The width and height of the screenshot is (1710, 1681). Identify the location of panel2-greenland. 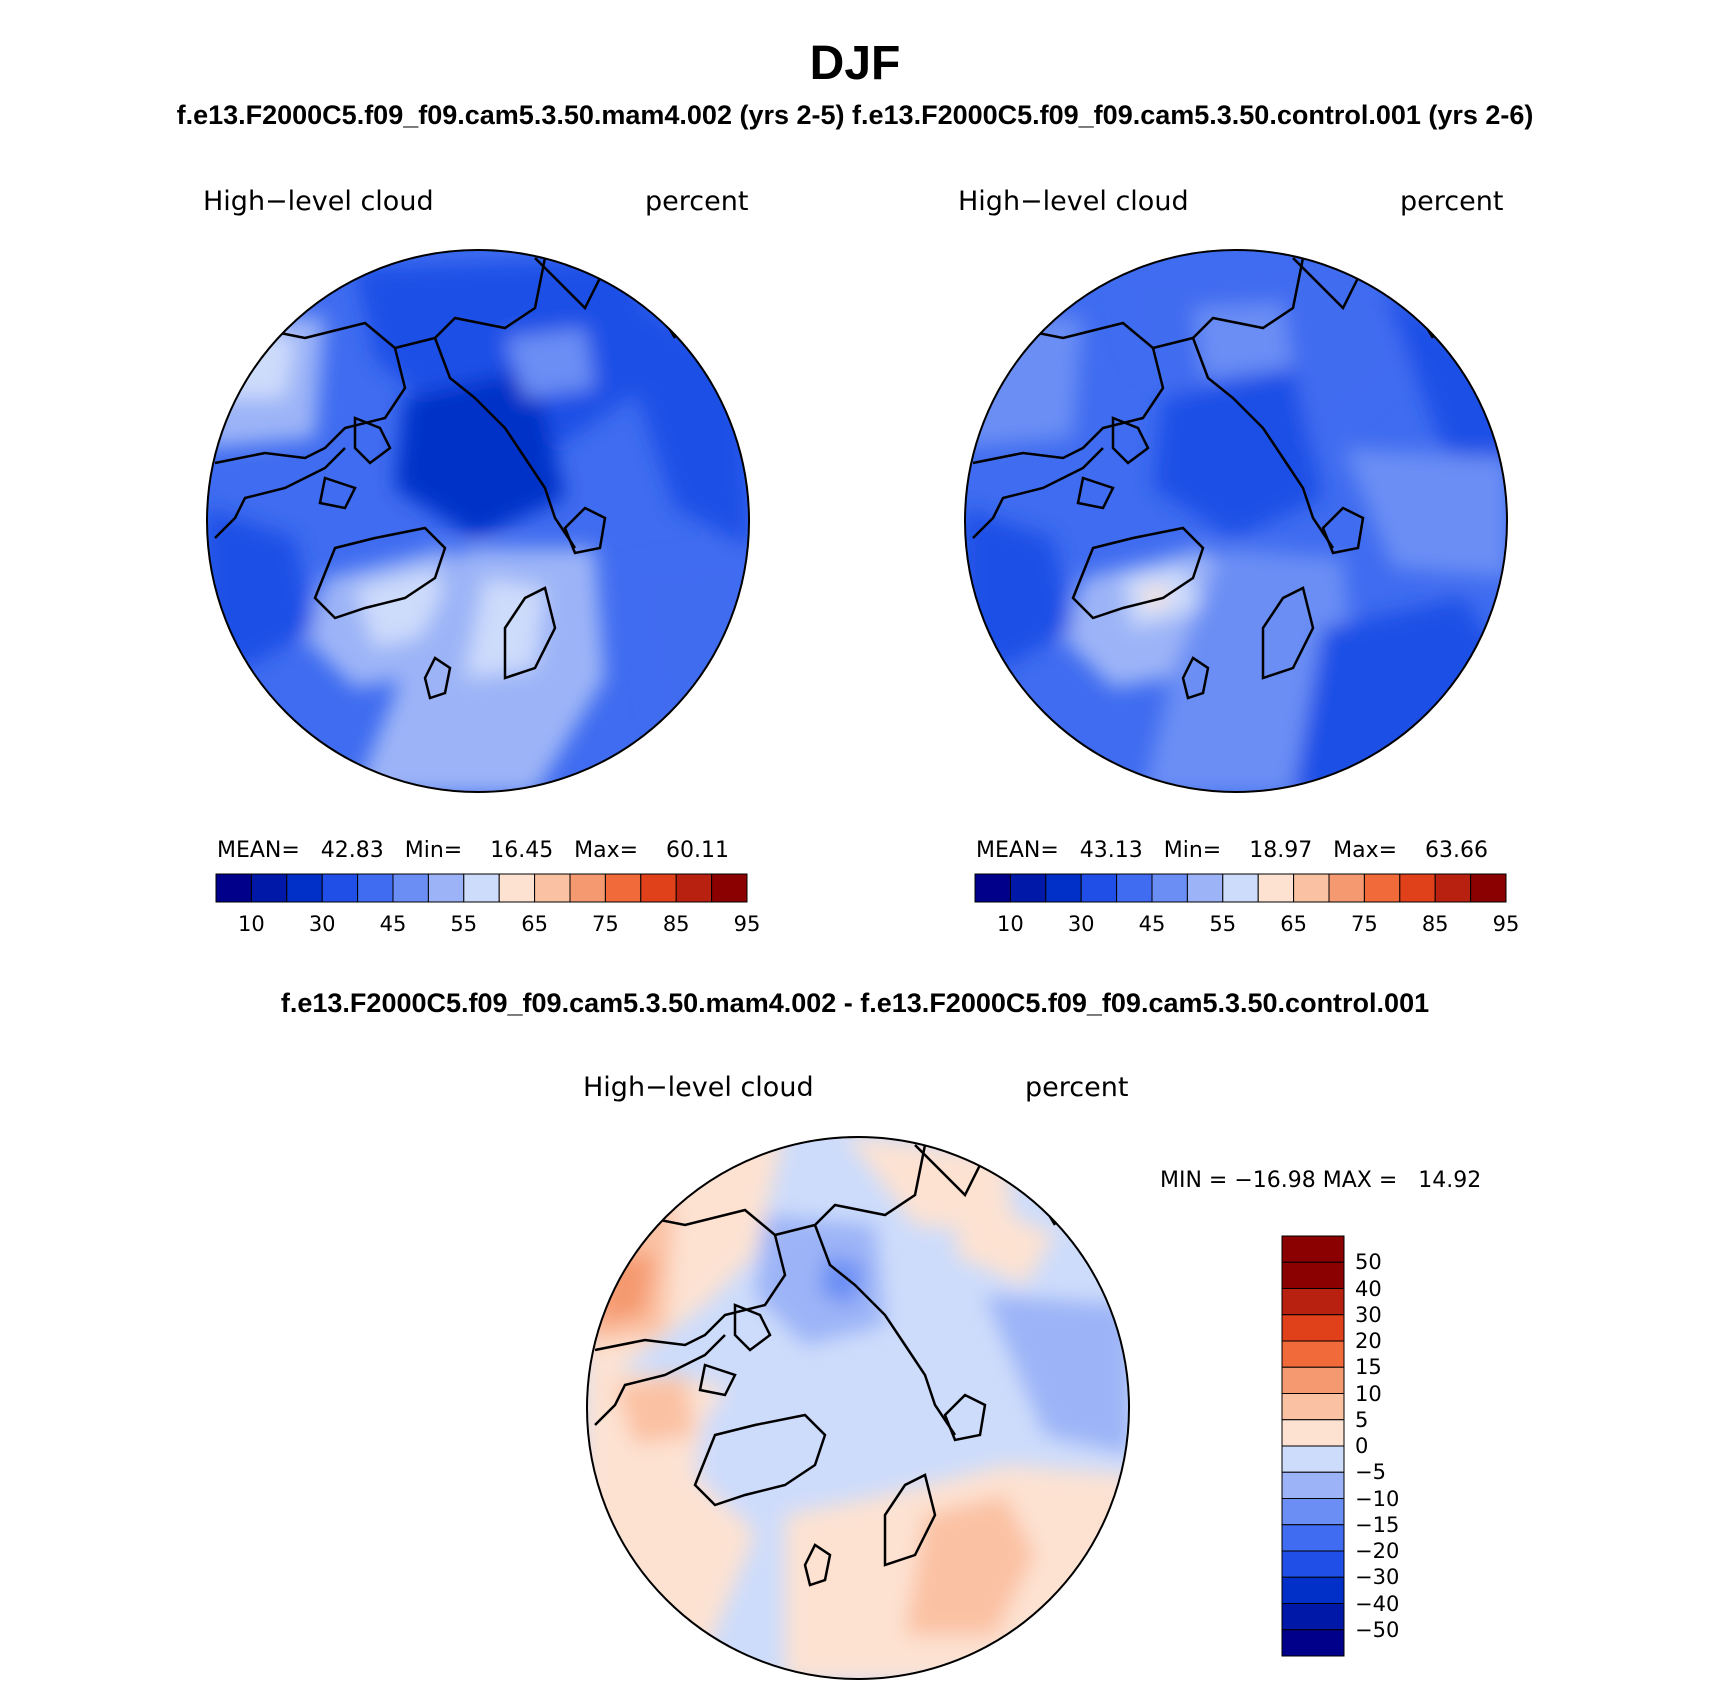
(1138, 573).